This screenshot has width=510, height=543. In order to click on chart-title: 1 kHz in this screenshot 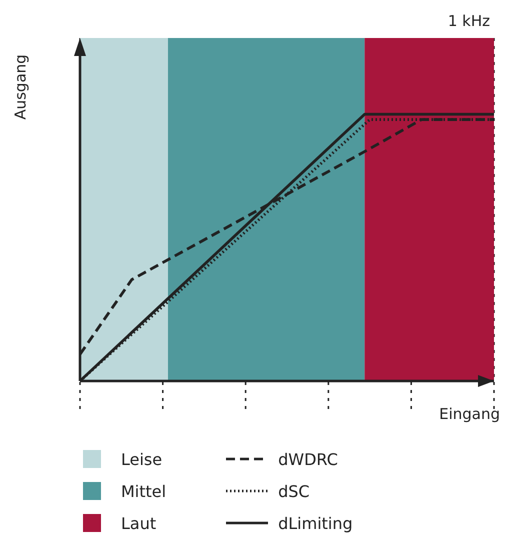, I will do `click(469, 21)`.